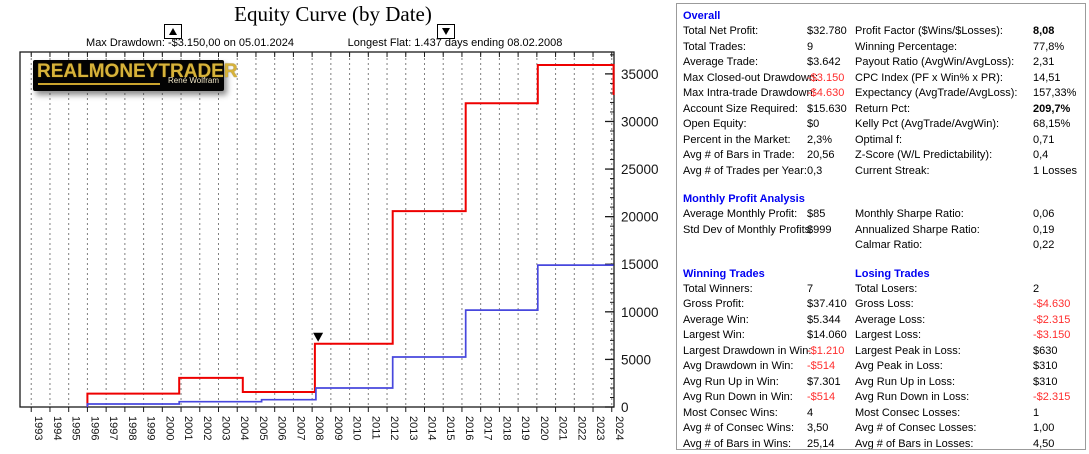  I want to click on stat-value: 7, so click(810, 288).